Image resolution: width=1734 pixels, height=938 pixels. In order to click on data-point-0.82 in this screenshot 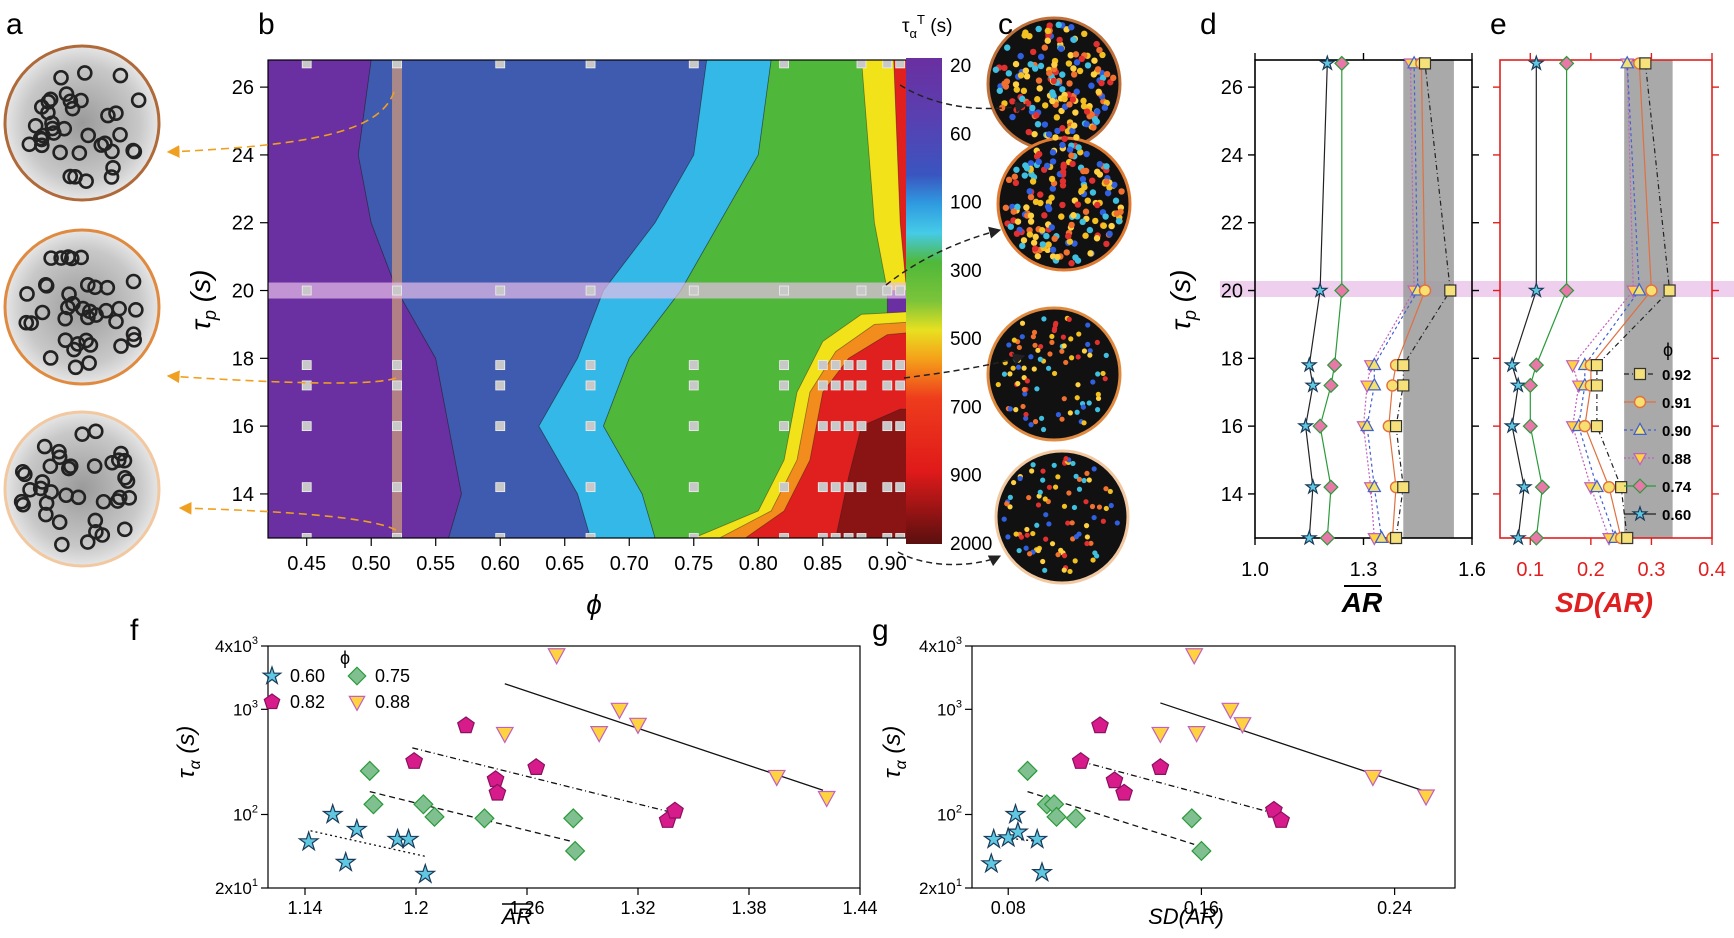, I will do `click(1160, 766)`.